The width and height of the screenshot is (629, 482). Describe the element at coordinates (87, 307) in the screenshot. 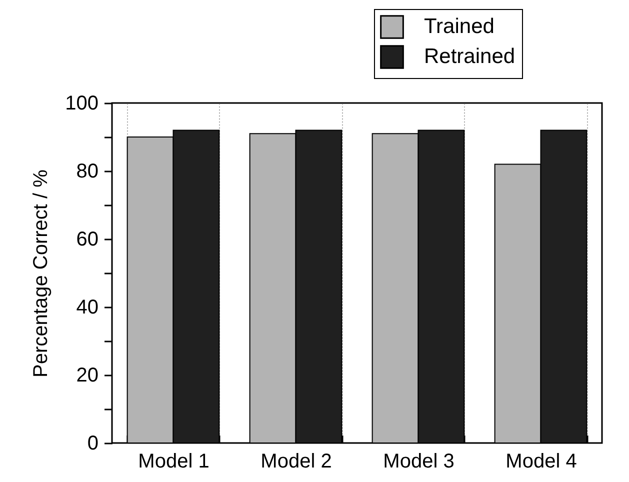

I see `y-tick-label: 40` at that location.